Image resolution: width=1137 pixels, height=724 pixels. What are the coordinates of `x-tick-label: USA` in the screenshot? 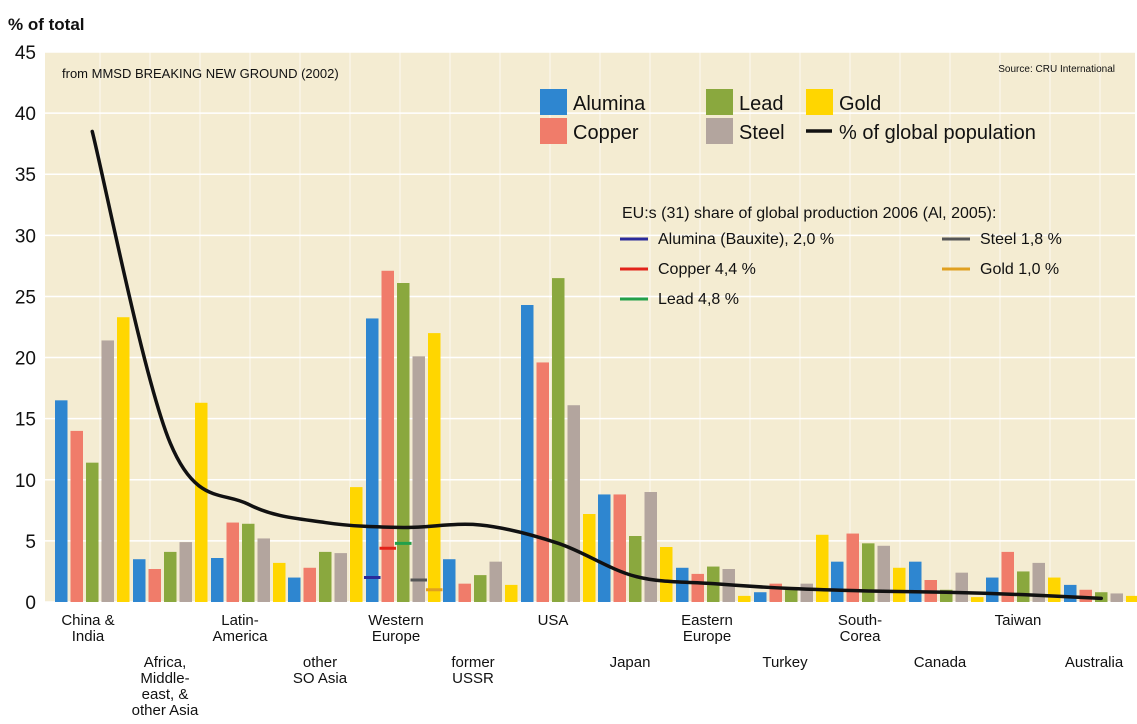 It's located at (553, 620).